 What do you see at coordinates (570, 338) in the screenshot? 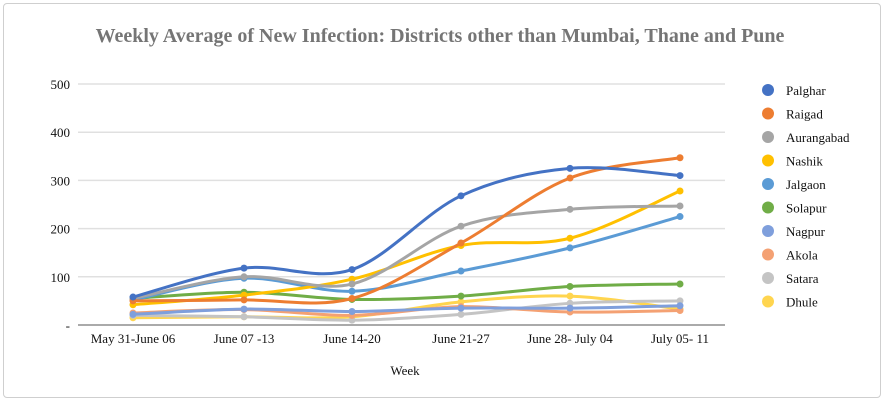
I see `x-tick-label: June 28- July 04` at bounding box center [570, 338].